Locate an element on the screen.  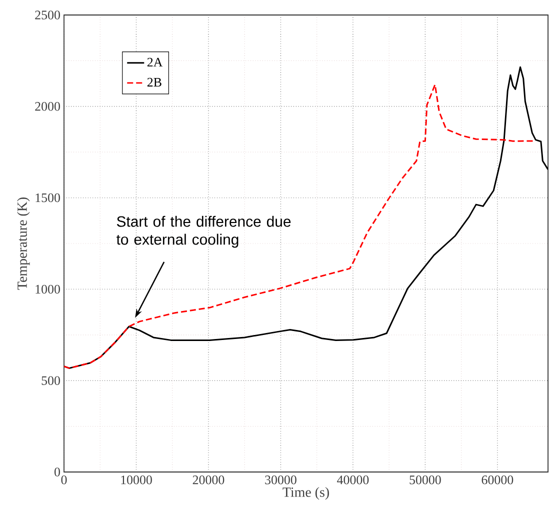
y-tick-label: 2000 is located at coordinates (47, 106).